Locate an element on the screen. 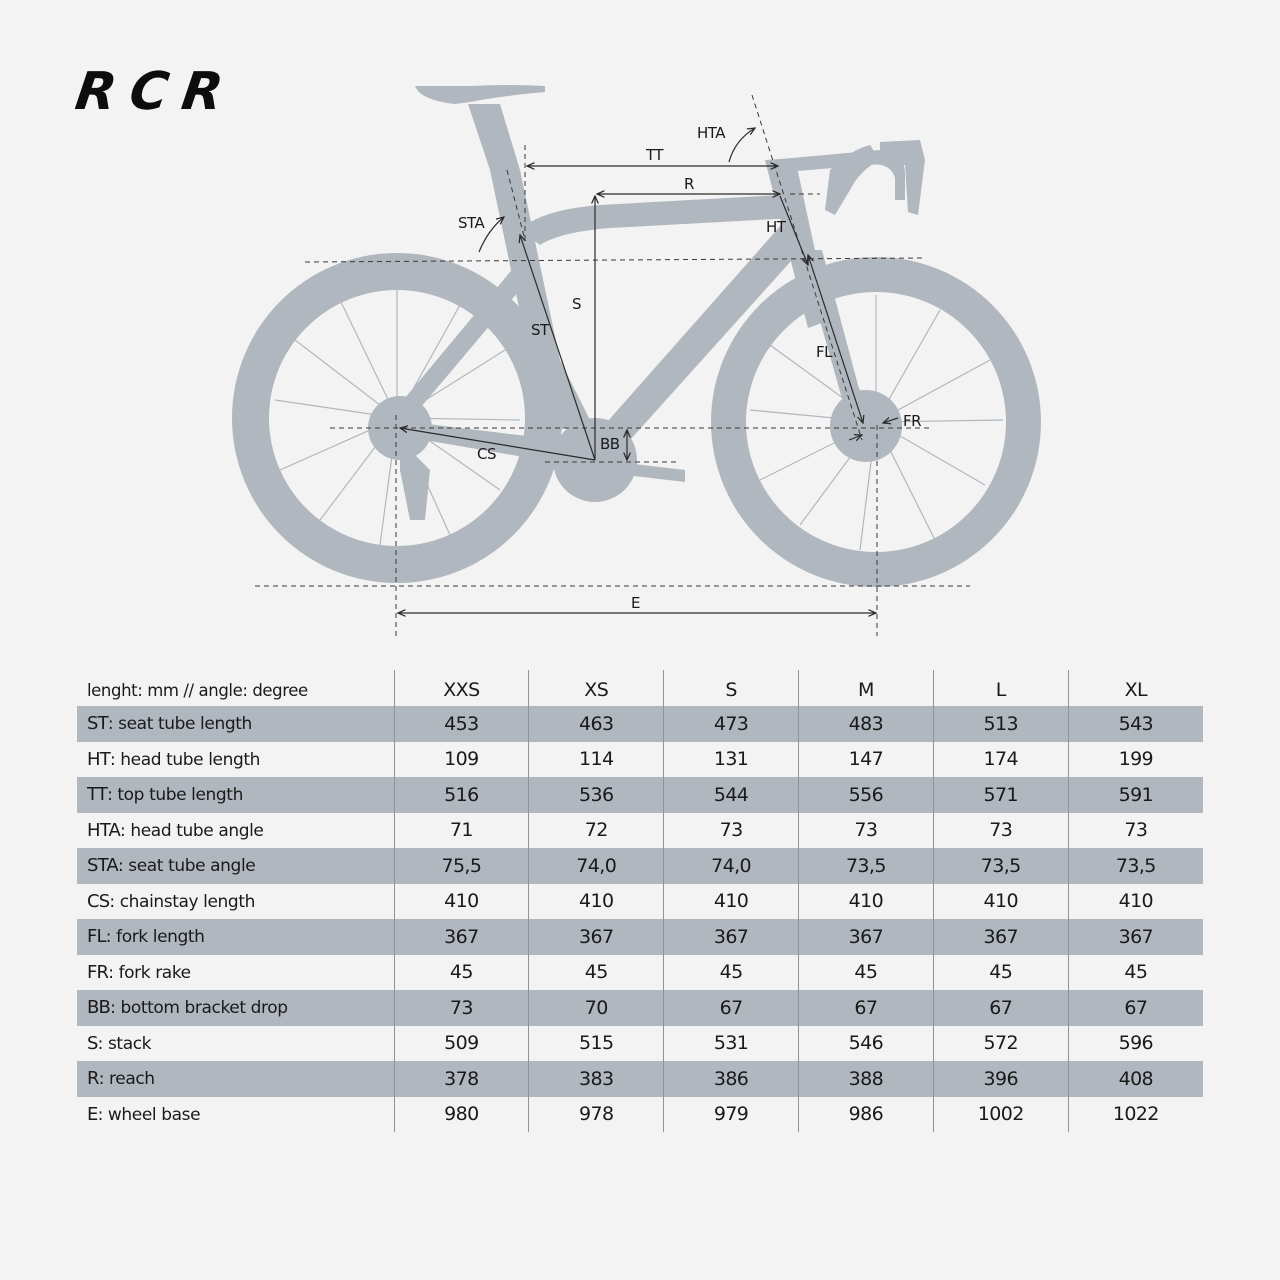 Image resolution: width=1280 pixels, height=1280 pixels. label-sta: STA is located at coordinates (471, 223).